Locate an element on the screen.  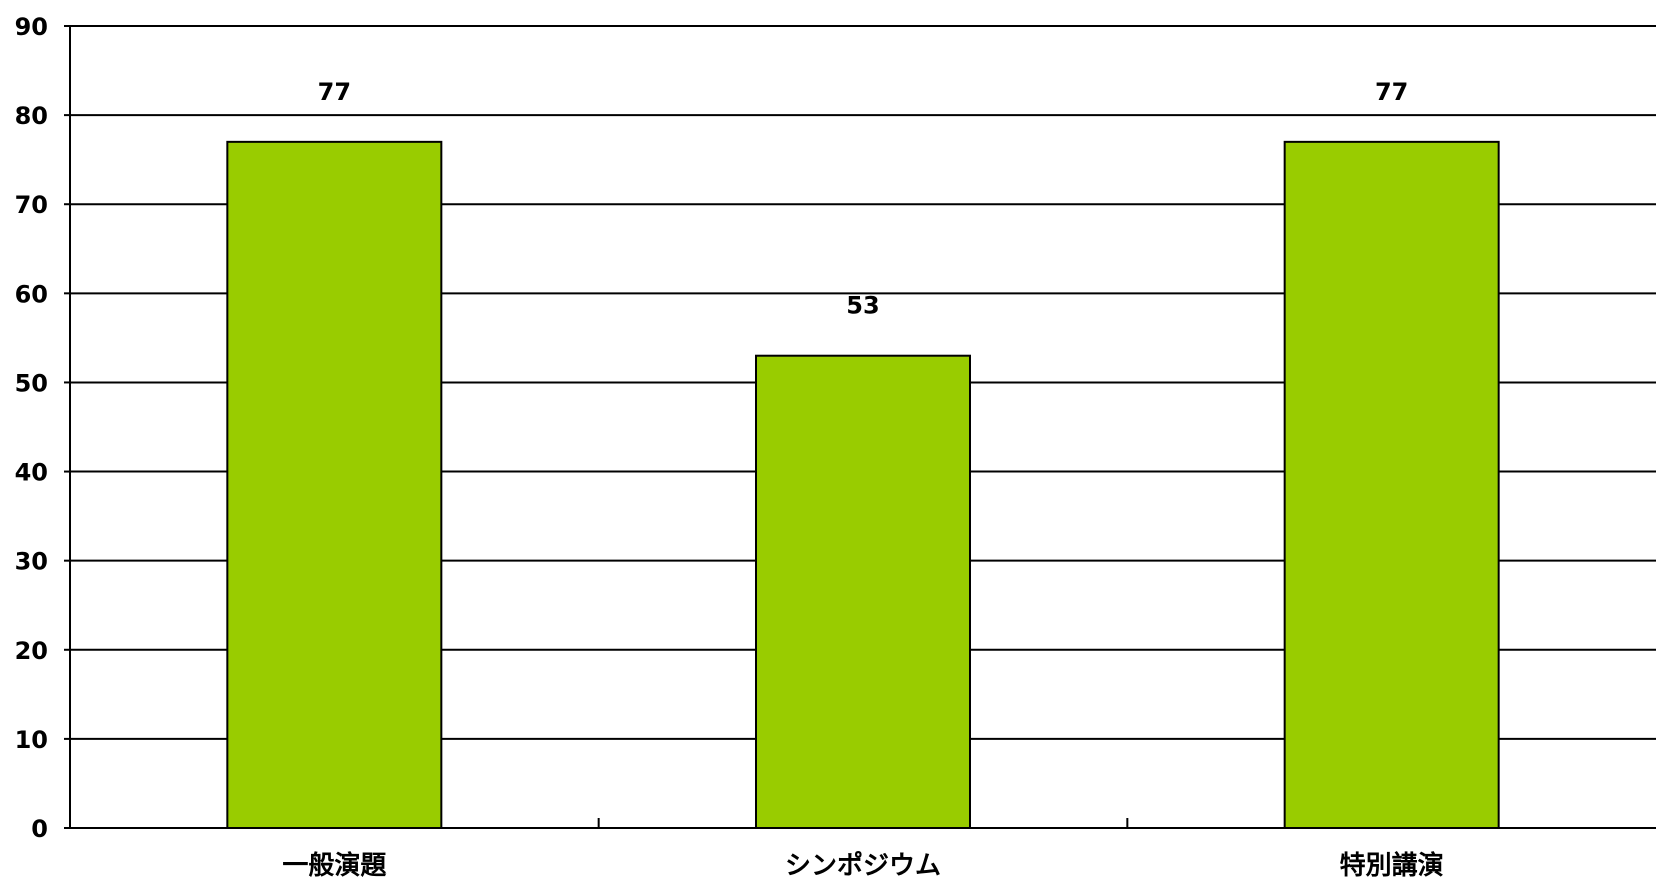
category-label-3: 特別講演 is located at coordinates (1392, 865).